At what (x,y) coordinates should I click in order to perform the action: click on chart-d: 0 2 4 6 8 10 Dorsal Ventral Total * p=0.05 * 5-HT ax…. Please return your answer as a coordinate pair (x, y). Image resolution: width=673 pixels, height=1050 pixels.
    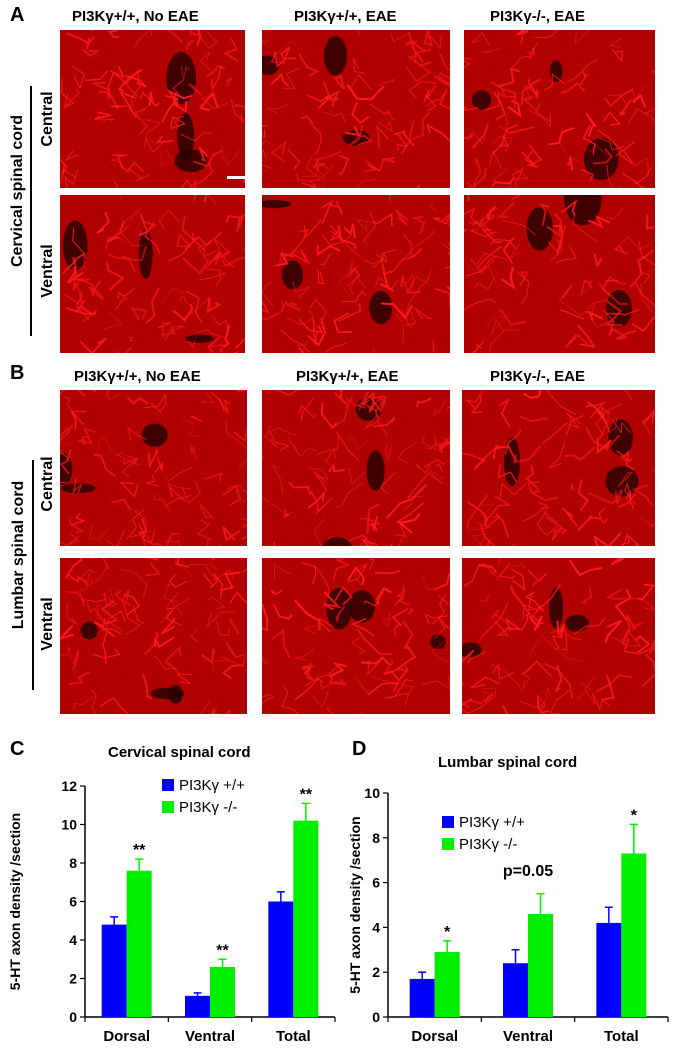
    Looking at the image, I should click on (508, 915).